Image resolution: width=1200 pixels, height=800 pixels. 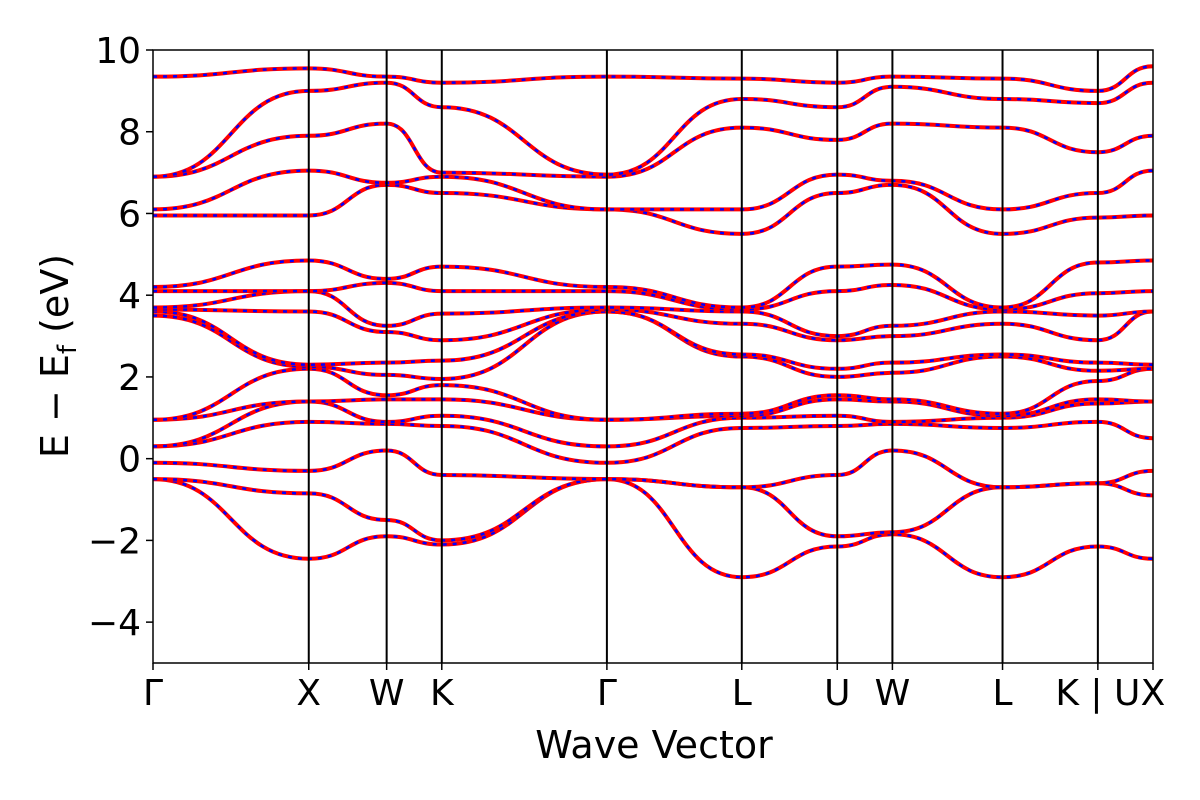 I want to click on y-tick-label-5: 6, so click(x=129, y=214).